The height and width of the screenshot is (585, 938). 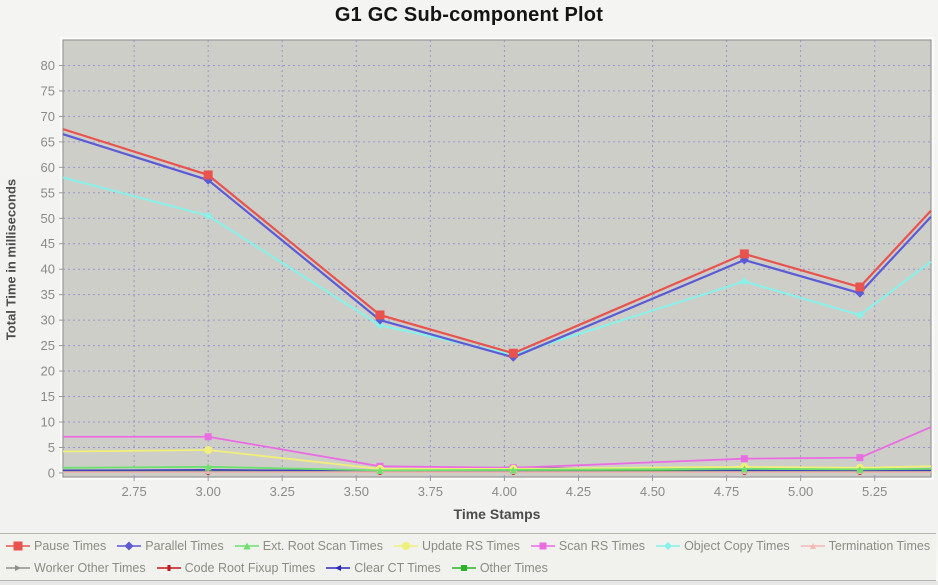 What do you see at coordinates (652, 491) in the screenshot?
I see `x-tick-label: 4.50` at bounding box center [652, 491].